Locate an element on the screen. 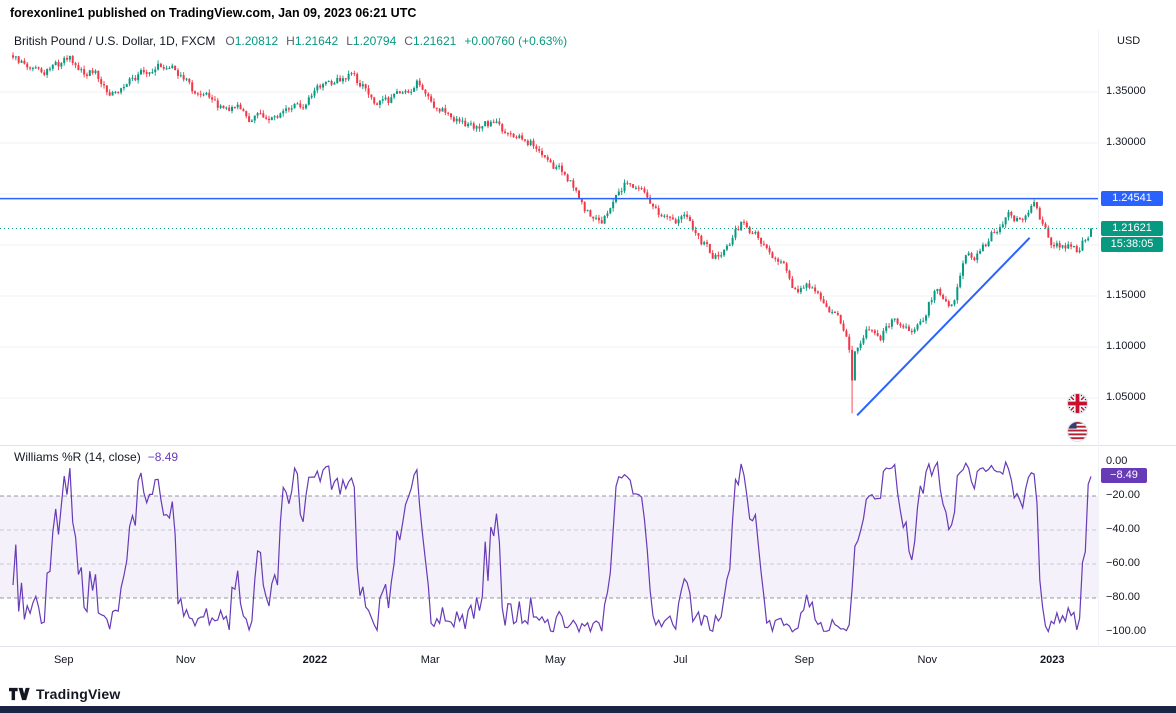 The height and width of the screenshot is (713, 1176). time-axis-label: 2023 is located at coordinates (1052, 660).